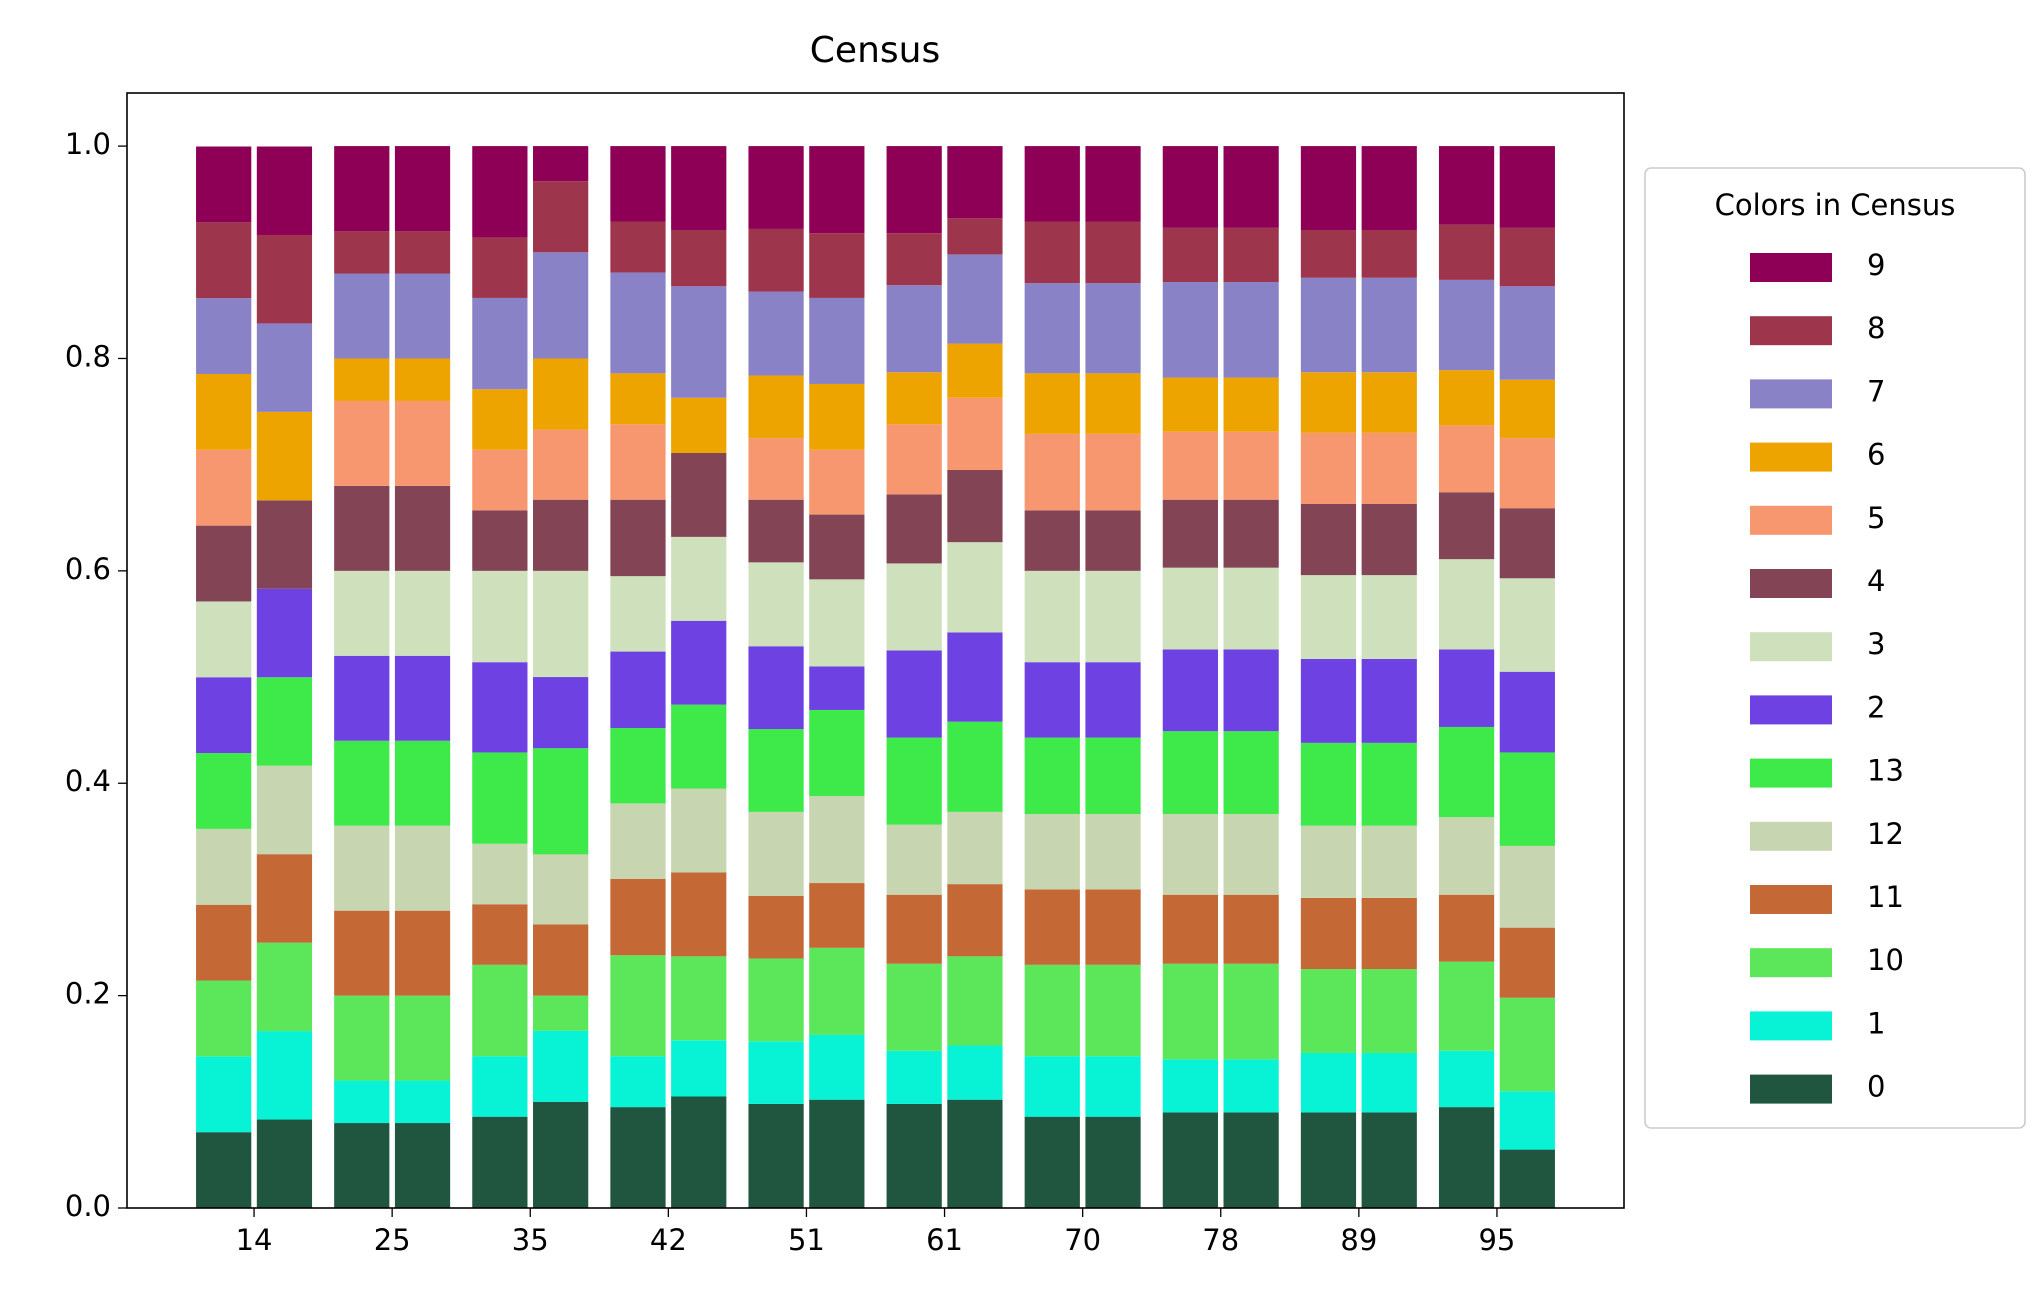 This screenshot has height=1302, width=2043. Describe the element at coordinates (1876, 707) in the screenshot. I see `legend-label: 2` at that location.